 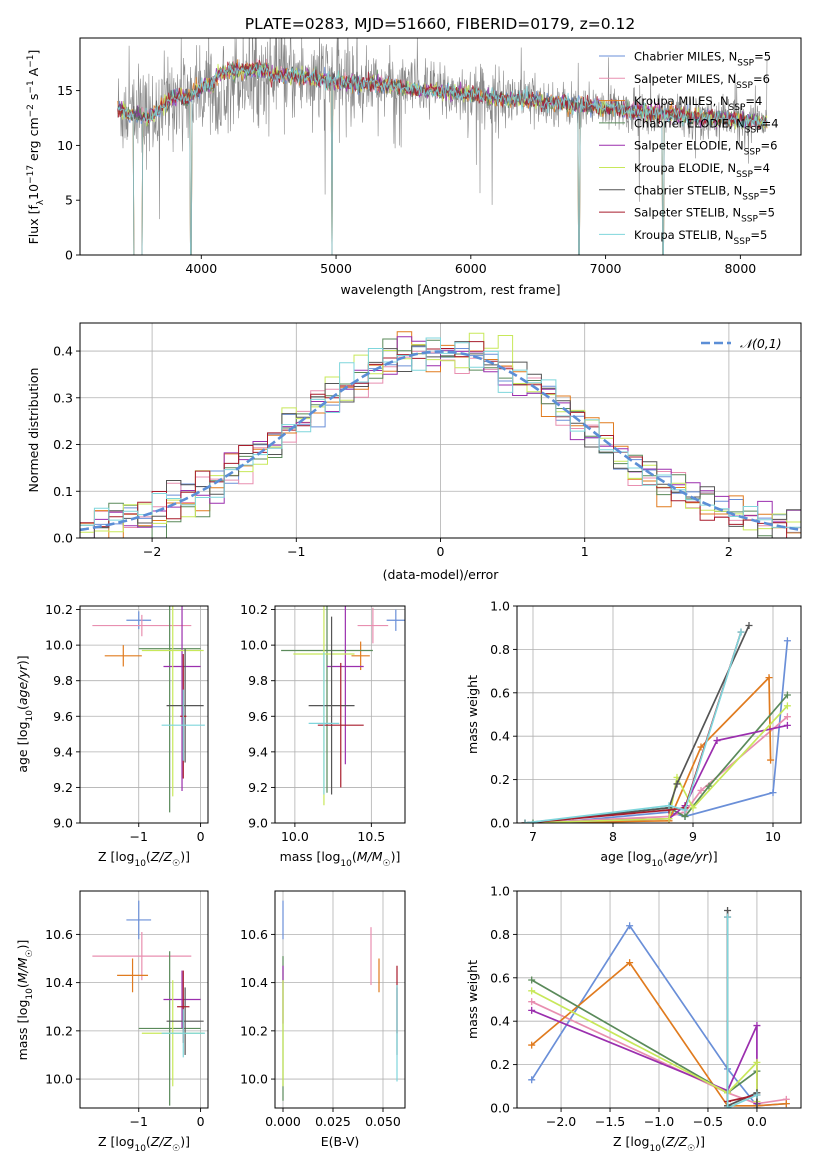 What do you see at coordinates (740, 268) in the screenshot?
I see `x-tick-label: 8000` at bounding box center [740, 268].